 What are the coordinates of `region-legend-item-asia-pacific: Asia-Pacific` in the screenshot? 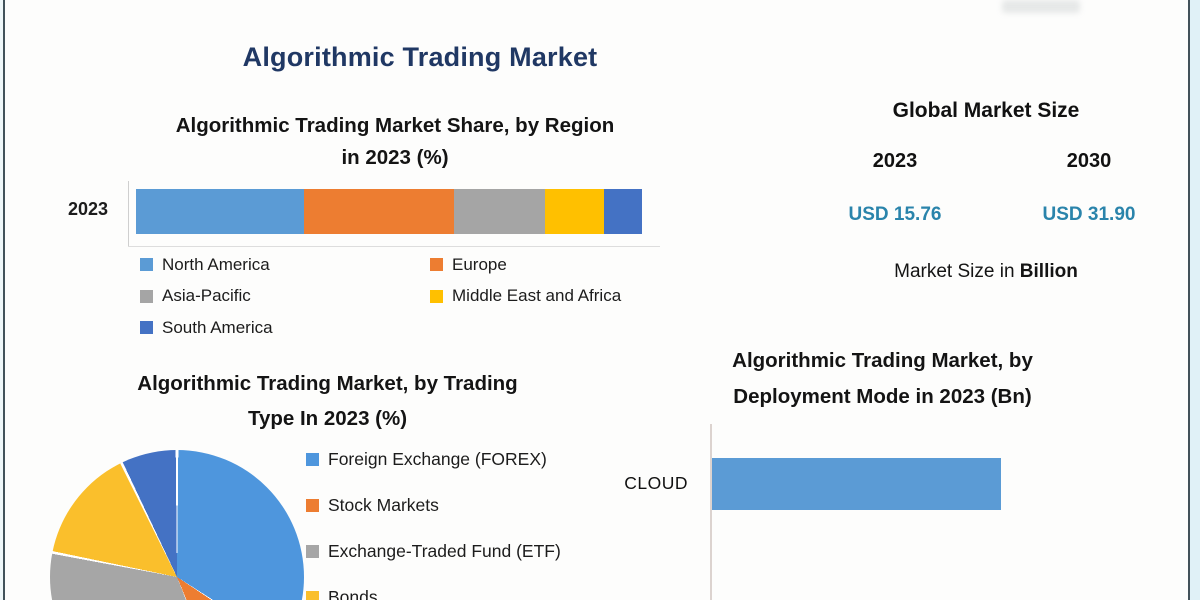 It's located at (285, 296).